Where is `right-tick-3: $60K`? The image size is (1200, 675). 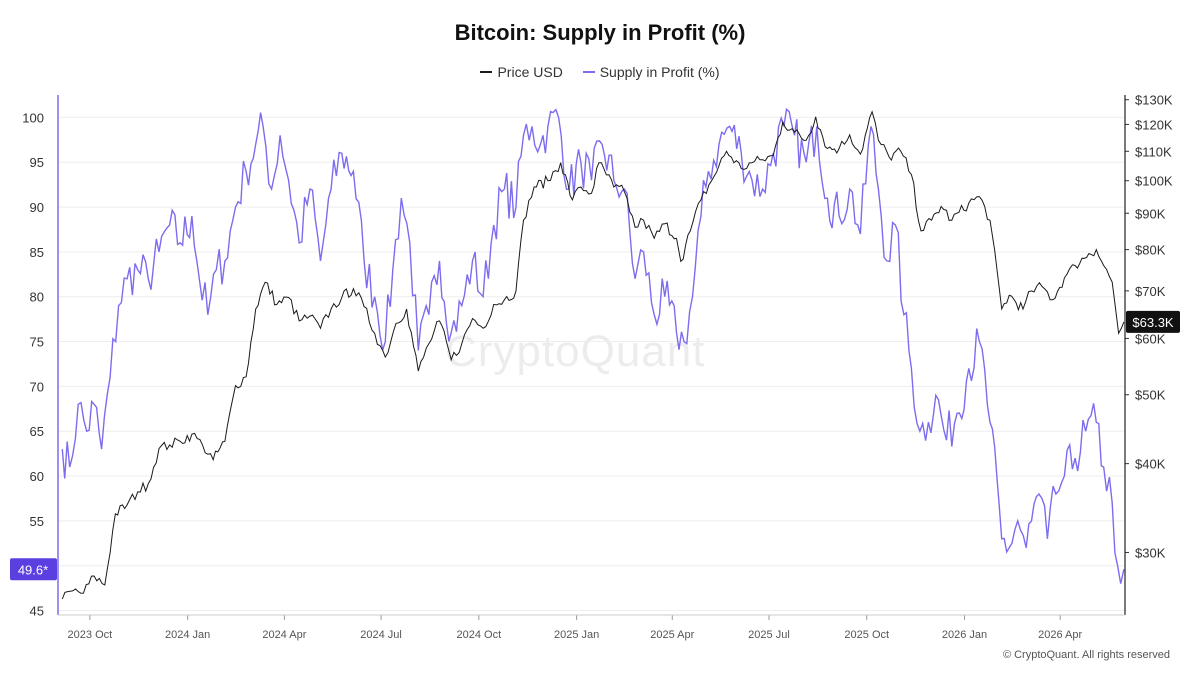 right-tick-3: $60K is located at coordinates (1150, 338).